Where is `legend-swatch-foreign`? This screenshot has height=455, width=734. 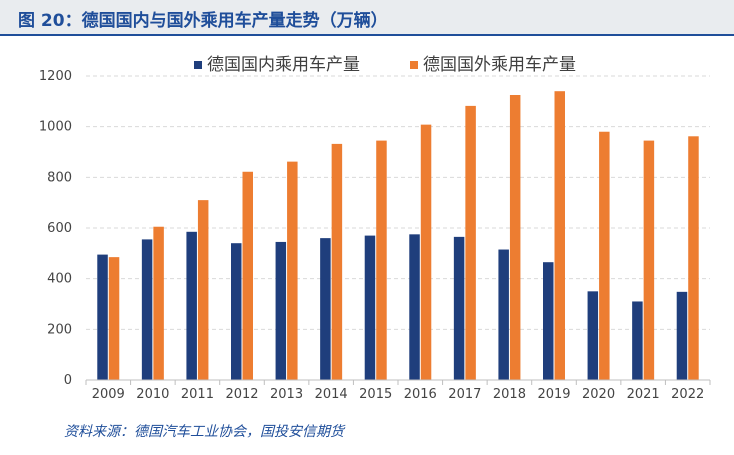
legend-swatch-foreign is located at coordinates (414, 65).